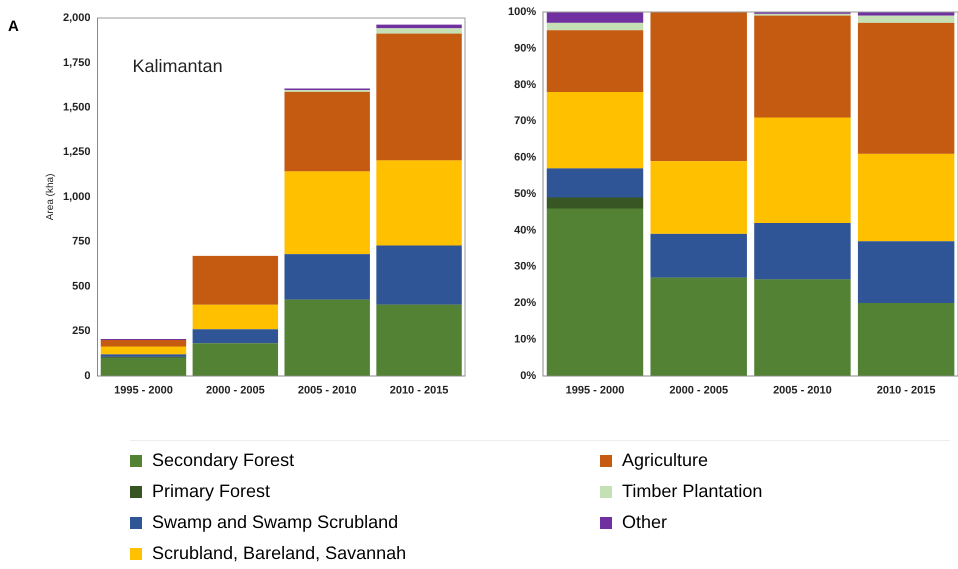 The height and width of the screenshot is (569, 958). I want to click on y-tick-label: 100%, so click(522, 12).